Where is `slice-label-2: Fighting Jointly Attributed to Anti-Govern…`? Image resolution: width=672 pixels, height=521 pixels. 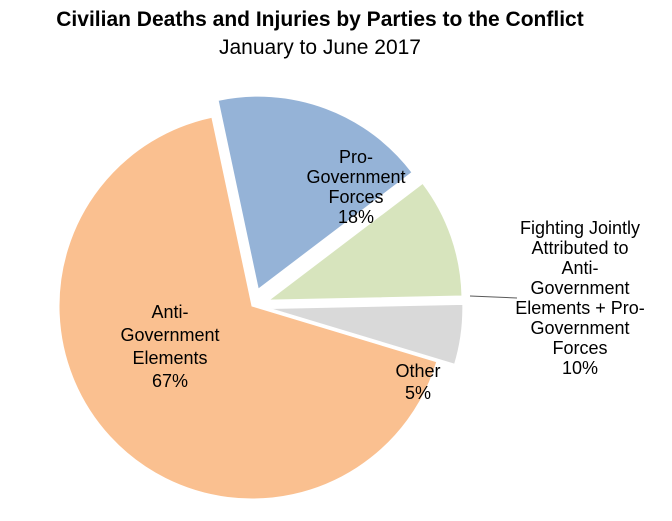
slice-label-2: Fighting Jointly Attributed to Anti-Govern… is located at coordinates (580, 298).